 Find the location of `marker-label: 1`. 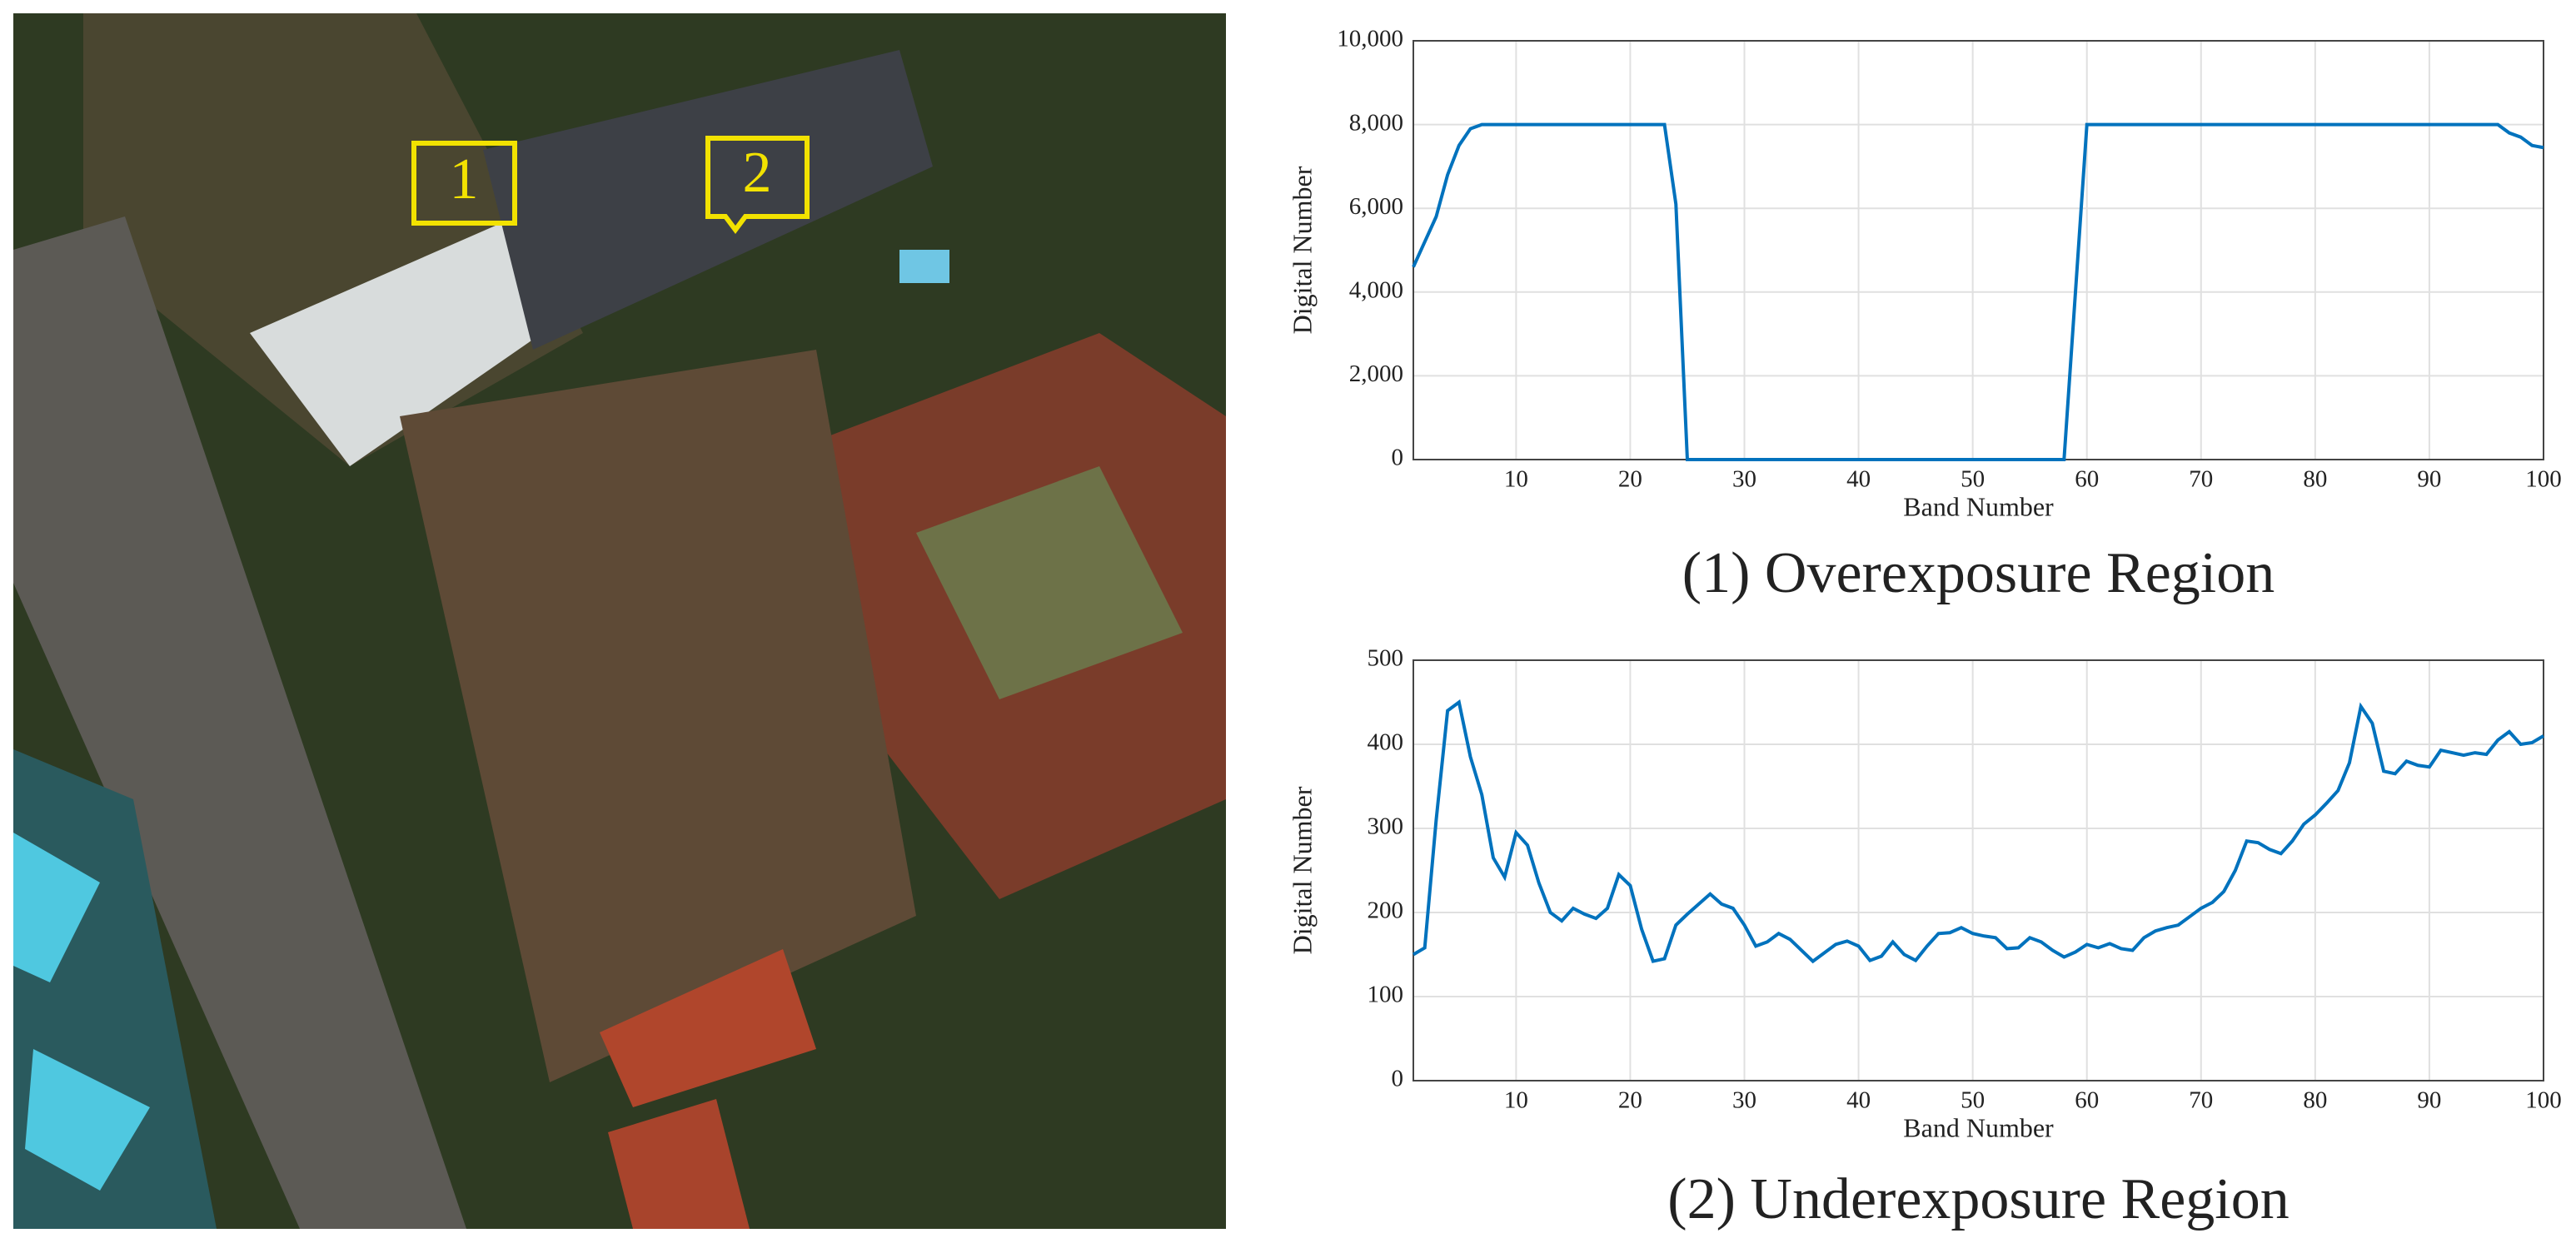

marker-label: 1 is located at coordinates (464, 179).